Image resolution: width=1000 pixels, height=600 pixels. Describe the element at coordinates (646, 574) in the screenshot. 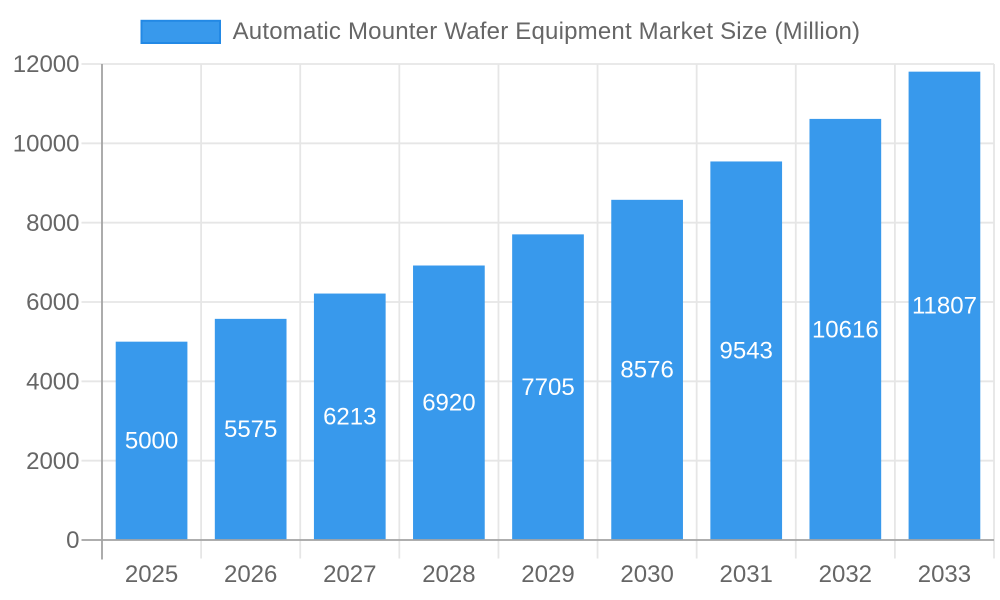

I see `svg-text: 2030` at that location.